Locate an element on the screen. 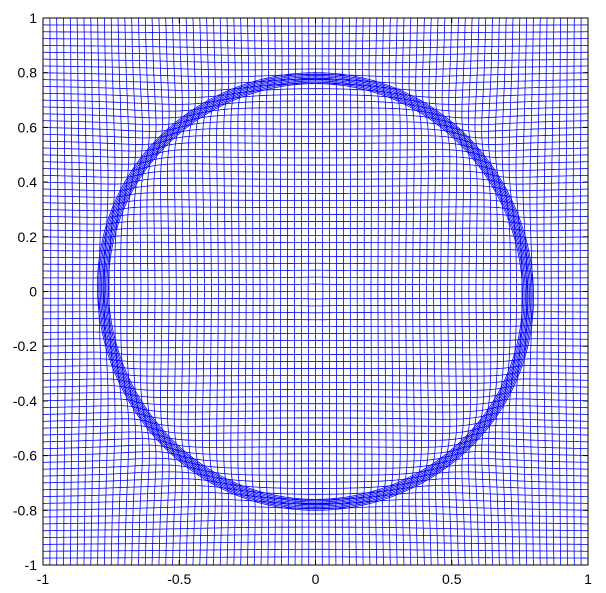 The height and width of the screenshot is (593, 606). y-tick-label: 0.6 is located at coordinates (28, 127).